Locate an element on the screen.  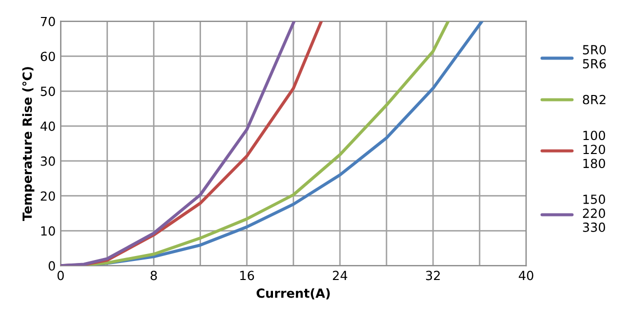
legend-label: 100 120 180 is located at coordinates (594, 149).